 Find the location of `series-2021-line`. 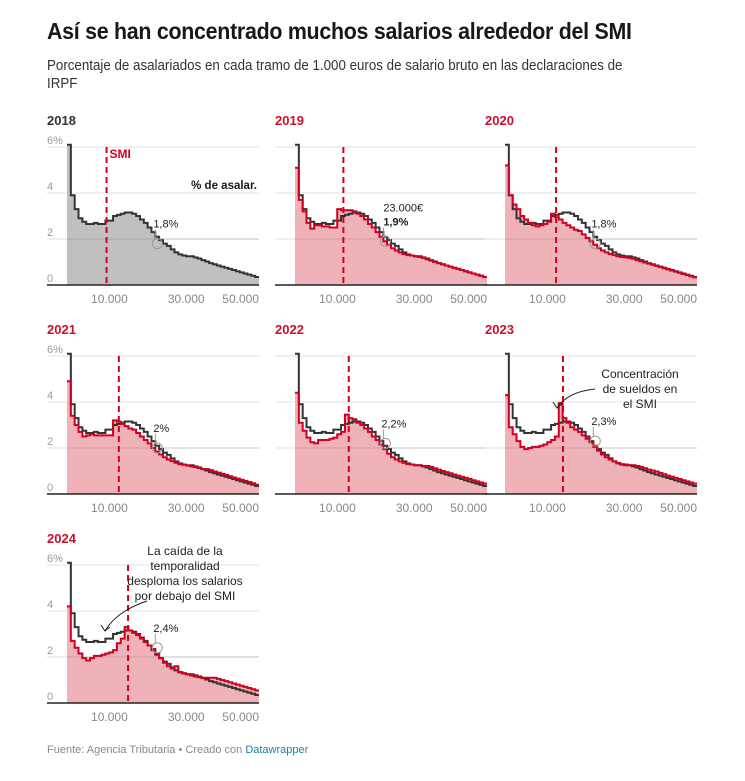

series-2021-line is located at coordinates (163, 433).